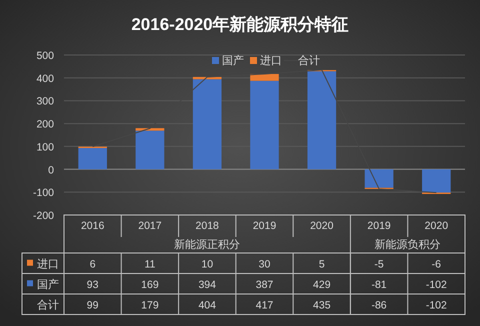 This screenshot has width=480, height=326. Describe the element at coordinates (48, 284) in the screenshot. I see `text: 国产` at that location.